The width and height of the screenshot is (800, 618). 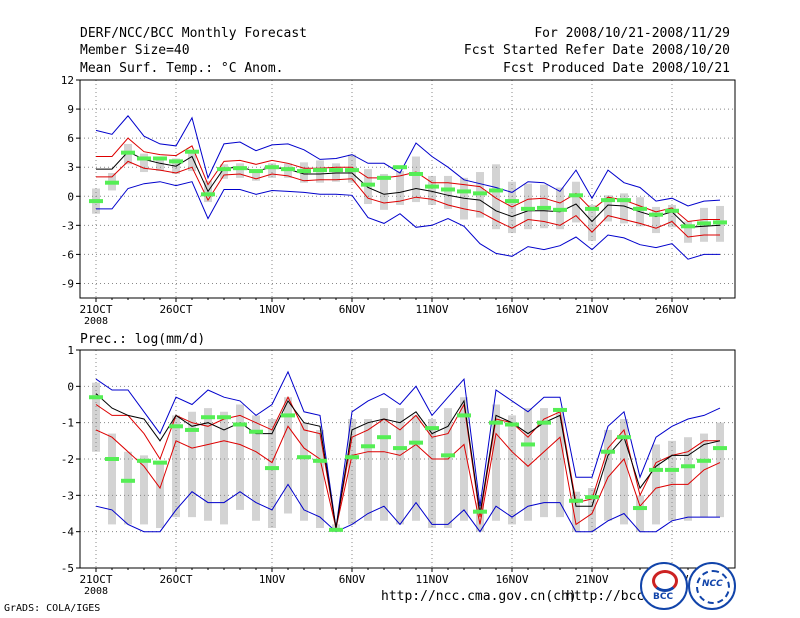 I want to click on temp-xtick-label-7: 26NOV, so click(x=671, y=309).